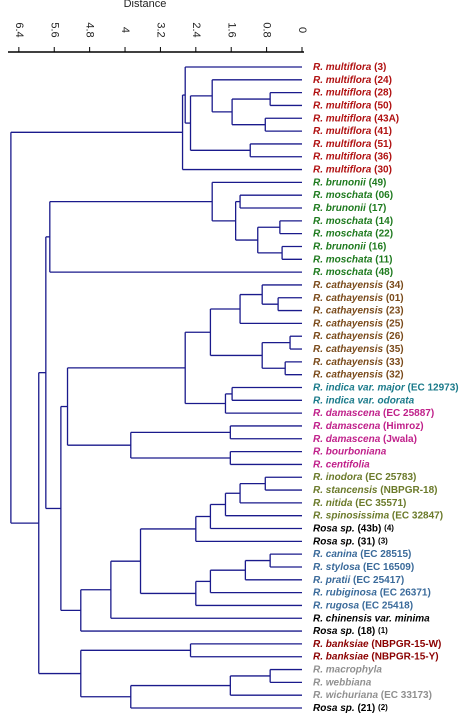 This screenshot has width=474, height=716. What do you see at coordinates (366, 631) in the screenshot?
I see `leaf-id: (18)` at bounding box center [366, 631].